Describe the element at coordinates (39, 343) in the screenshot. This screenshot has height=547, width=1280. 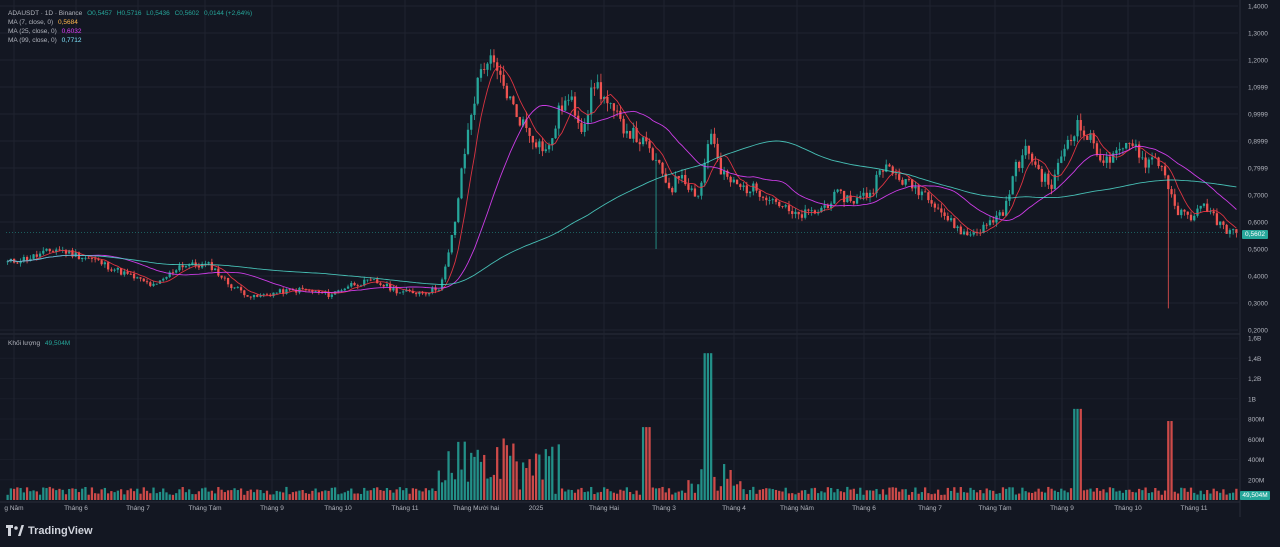
I see `volume-legend: Khối lượng 49,504M` at that location.